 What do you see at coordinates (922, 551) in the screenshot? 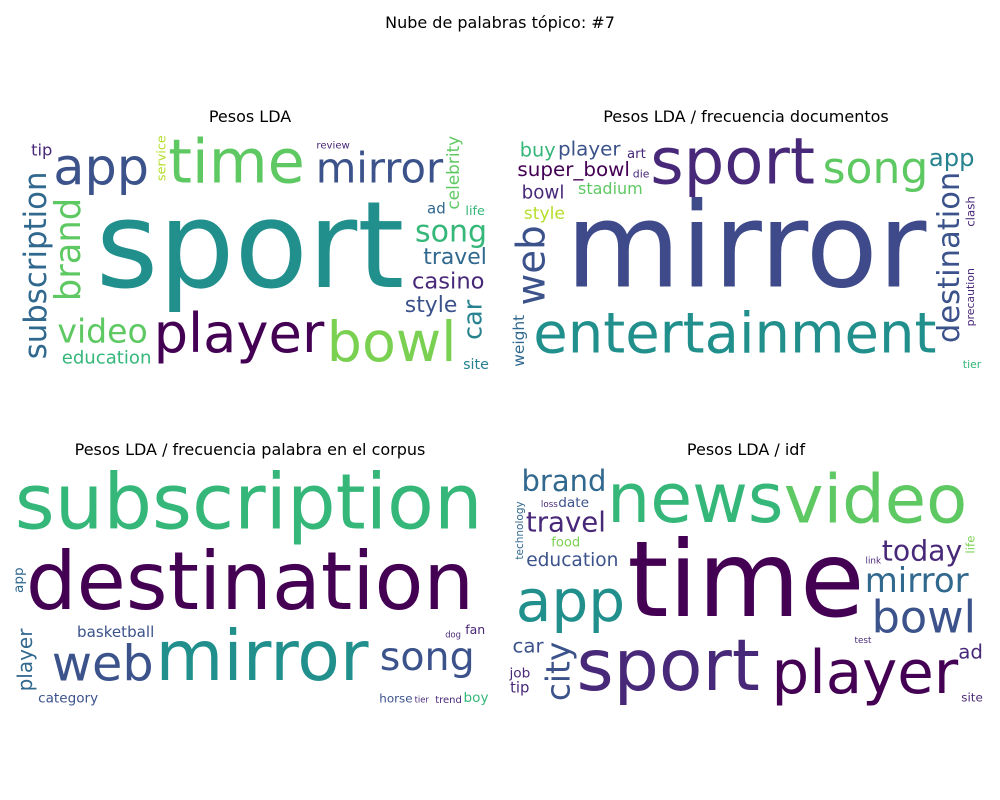
I see `word-today: today` at bounding box center [922, 551].